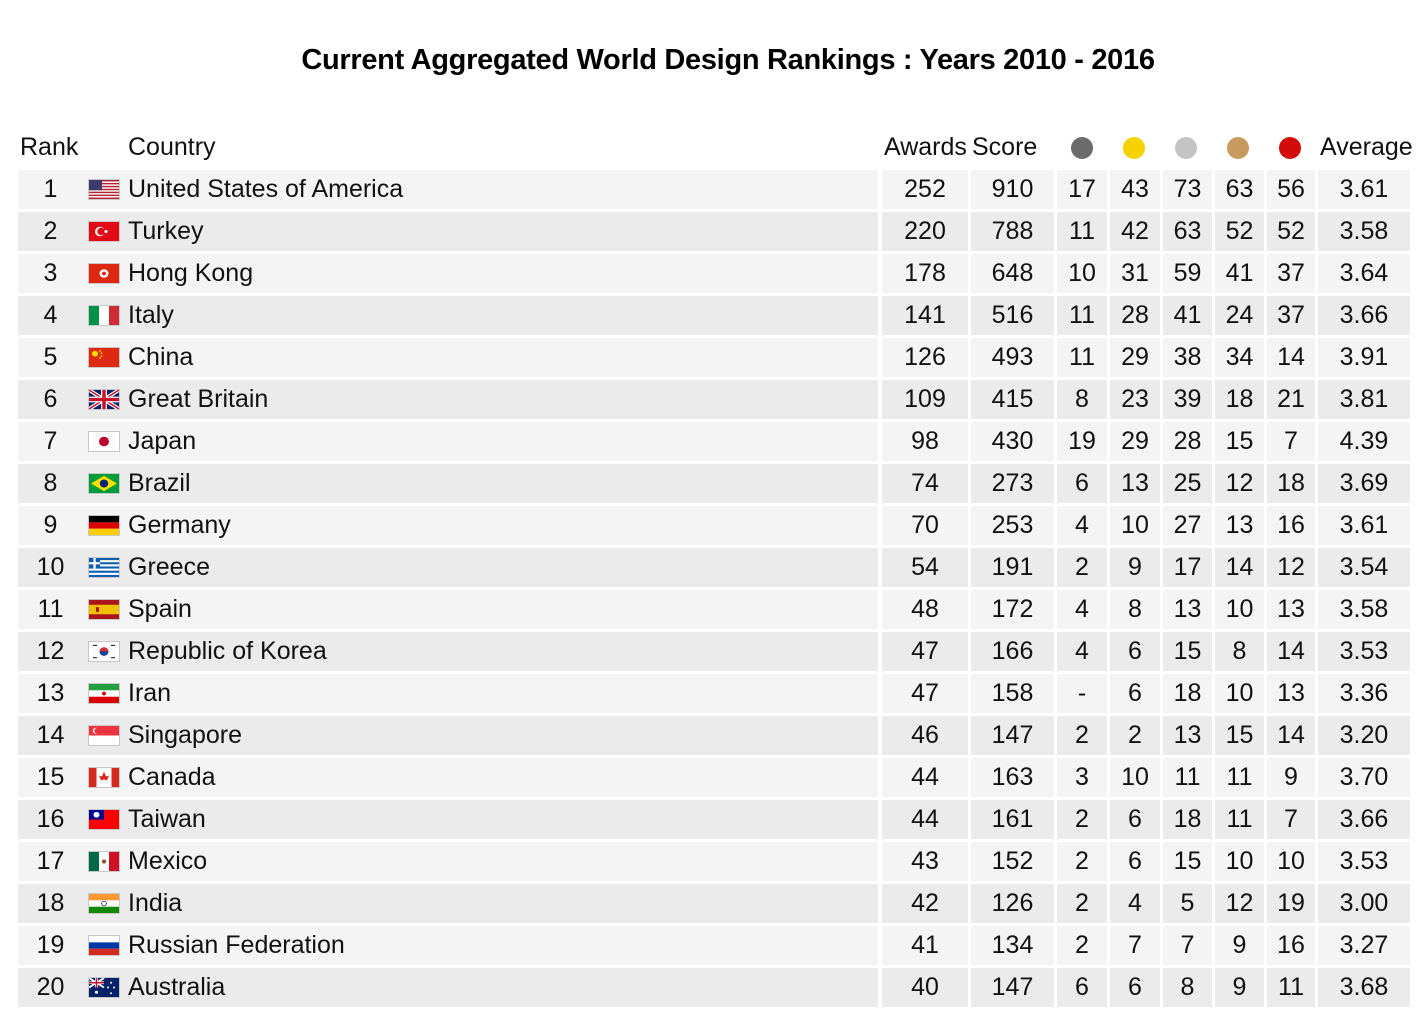 The height and width of the screenshot is (1011, 1428). What do you see at coordinates (49, 147) in the screenshot?
I see `rank-header: Rank` at bounding box center [49, 147].